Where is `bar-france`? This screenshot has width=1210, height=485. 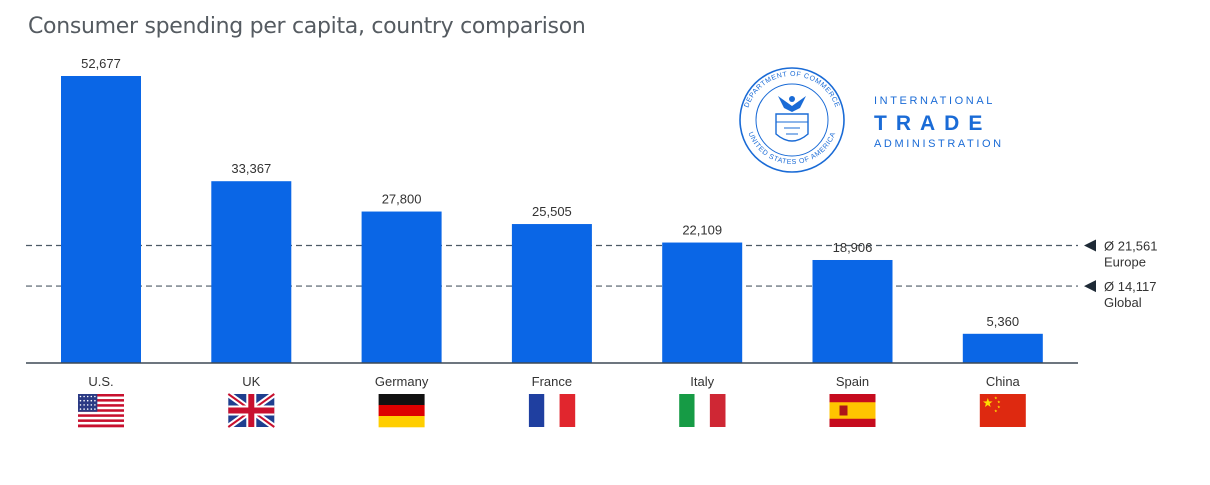
bar-france is located at coordinates (551, 293).